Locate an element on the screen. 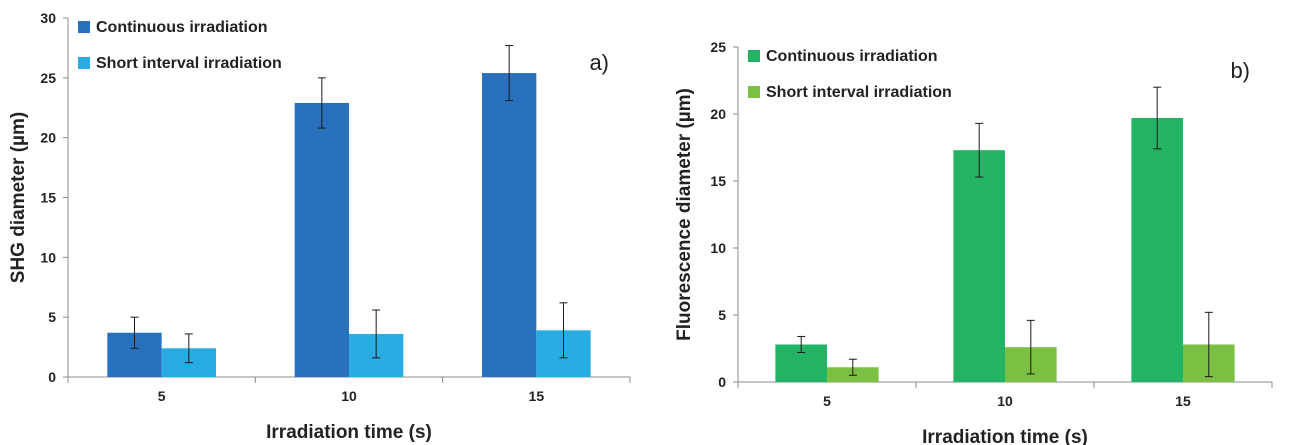 This screenshot has height=445, width=1300. y-axis-title: Fluorescence diameter (µm) is located at coordinates (684, 214).